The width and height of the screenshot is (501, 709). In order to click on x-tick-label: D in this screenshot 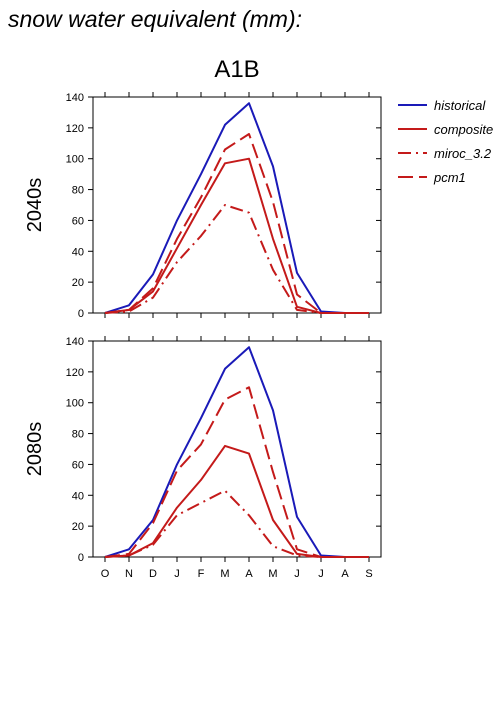, I will do `click(153, 574)`.